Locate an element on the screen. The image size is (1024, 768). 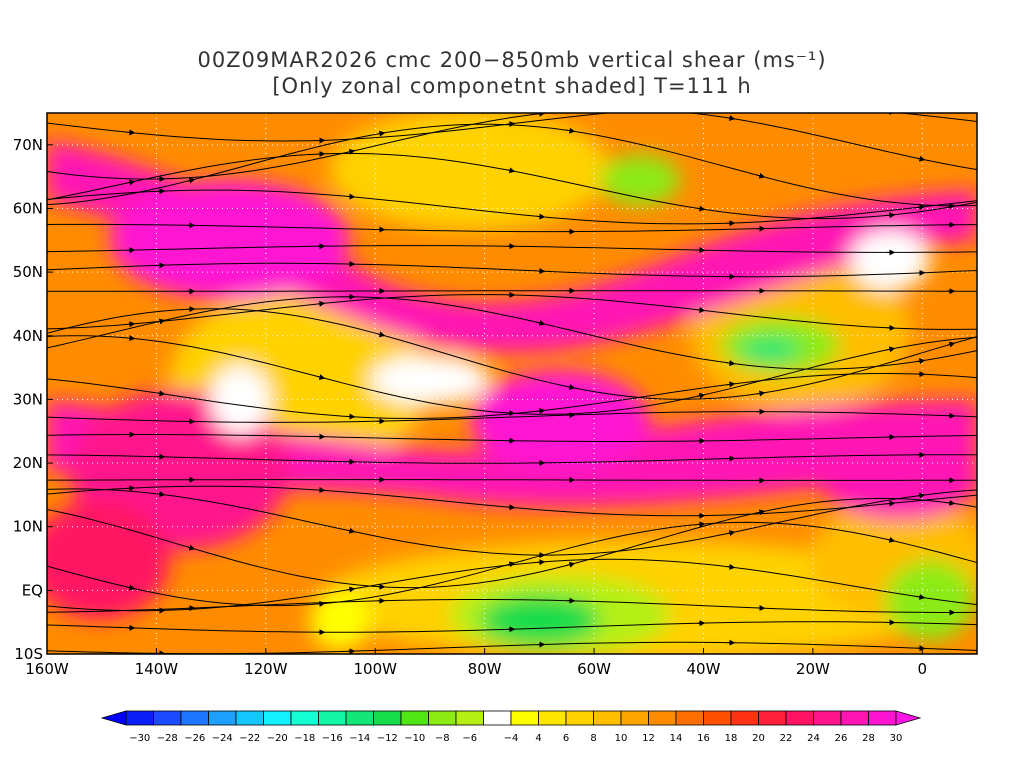
colorbar-label: −8 is located at coordinates (442, 738).